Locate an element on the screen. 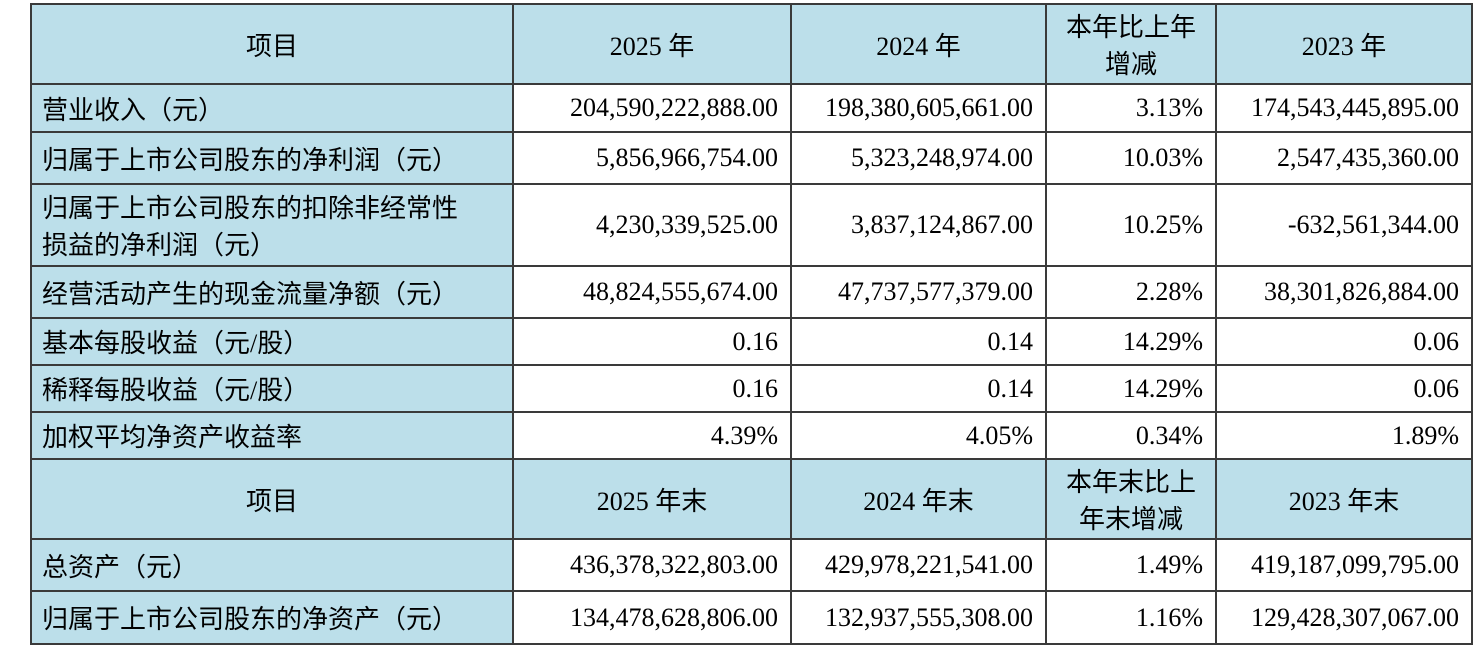 The image size is (1479, 654). value-2025-end: 134,478,628,806.00 is located at coordinates (652, 617).